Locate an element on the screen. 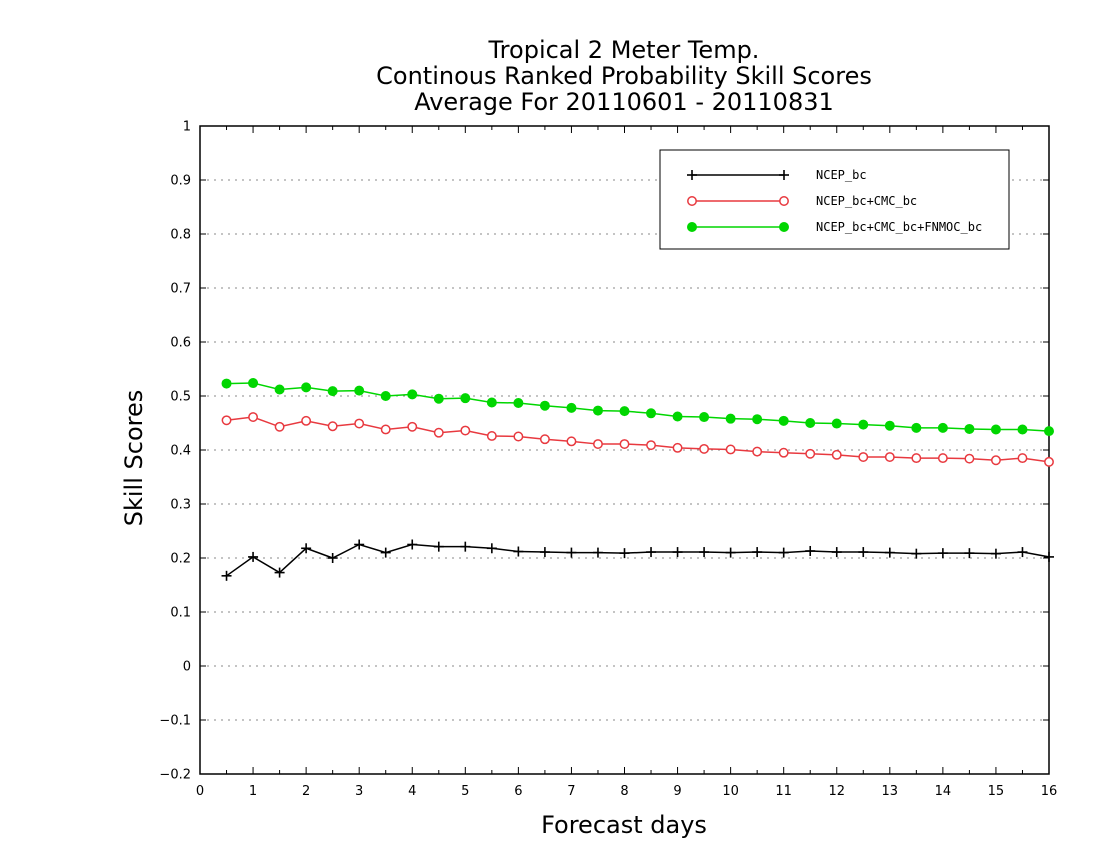 The image size is (1100, 850). y-tick-label: 0 is located at coordinates (187, 667).